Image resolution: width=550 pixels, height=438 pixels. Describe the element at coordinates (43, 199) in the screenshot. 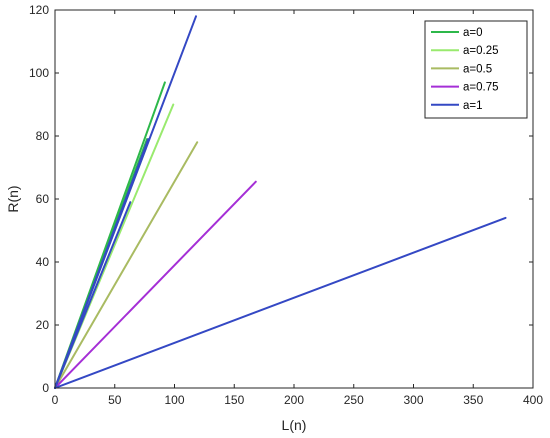

I see `y-tick-label: 60` at that location.